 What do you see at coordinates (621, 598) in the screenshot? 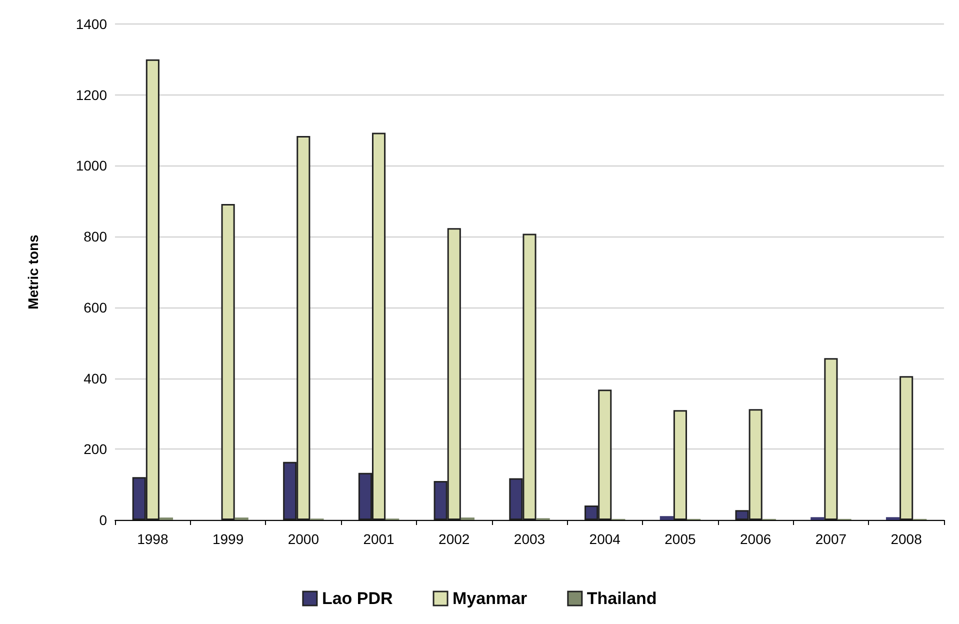
I see `legend-label: Thailand` at bounding box center [621, 598].